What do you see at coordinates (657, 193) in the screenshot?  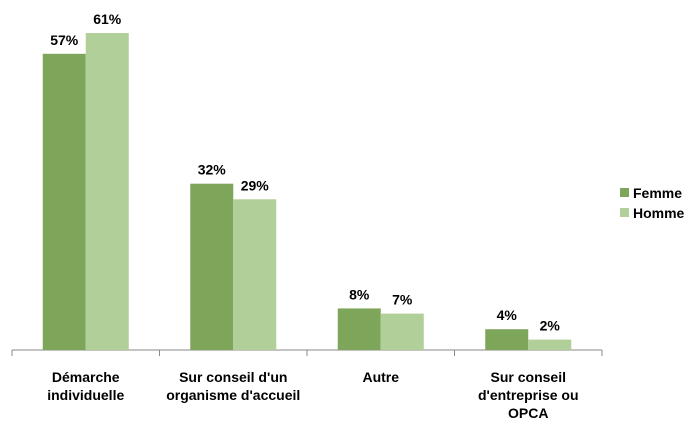 I see `legend-label: Femme` at bounding box center [657, 193].